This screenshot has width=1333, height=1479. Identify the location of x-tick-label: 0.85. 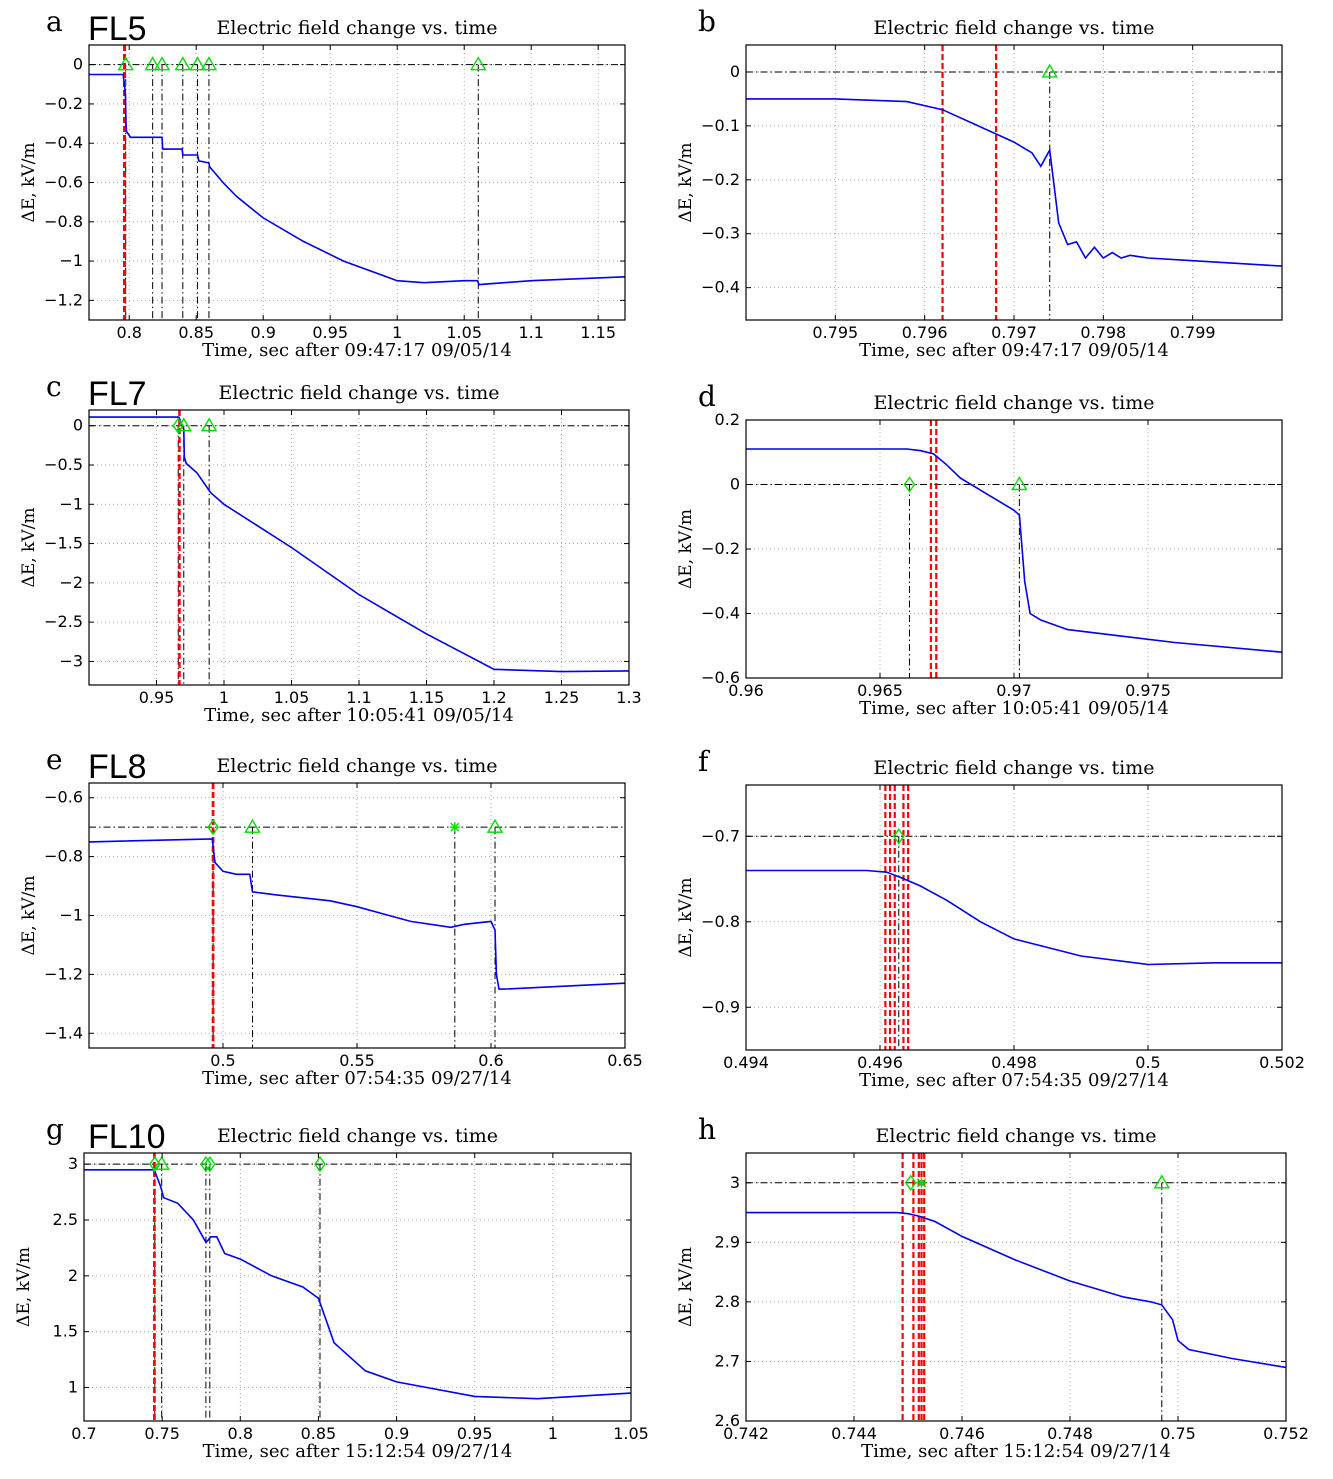
(196, 332).